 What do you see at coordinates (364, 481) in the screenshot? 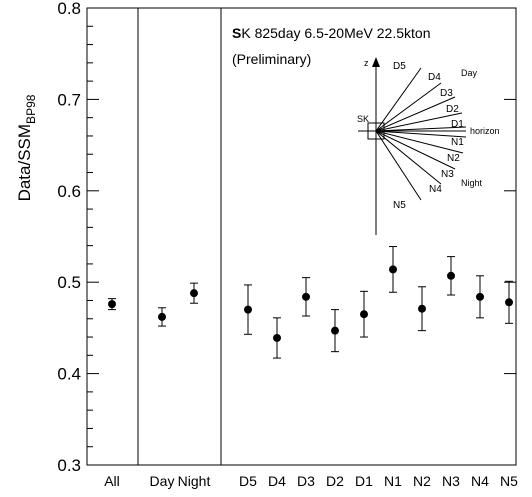
I see `x-tick-label: D1` at bounding box center [364, 481].